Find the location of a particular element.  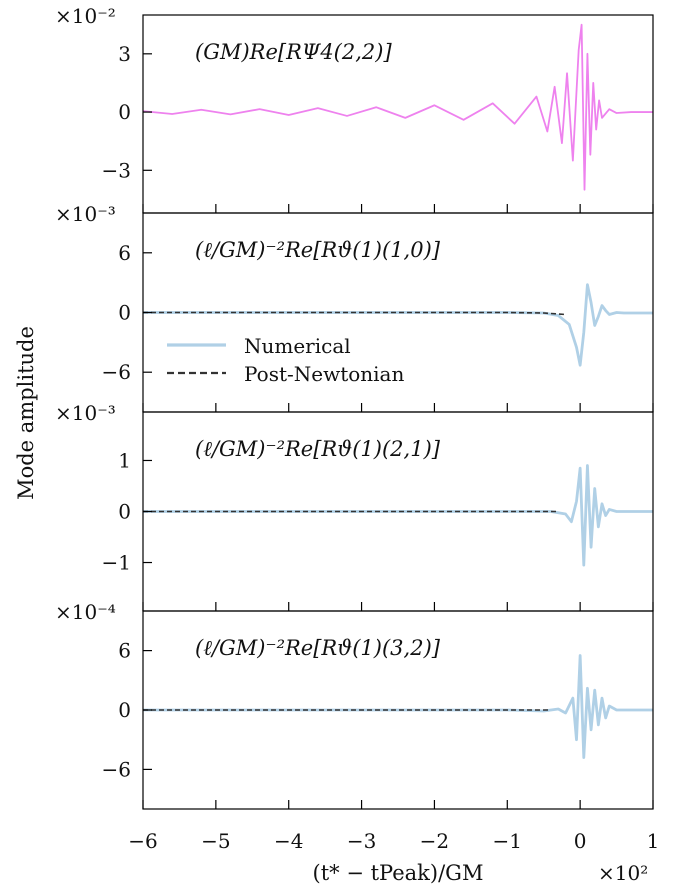

legend-label-post-newtonian: Post-Newtonian is located at coordinates (324, 374).